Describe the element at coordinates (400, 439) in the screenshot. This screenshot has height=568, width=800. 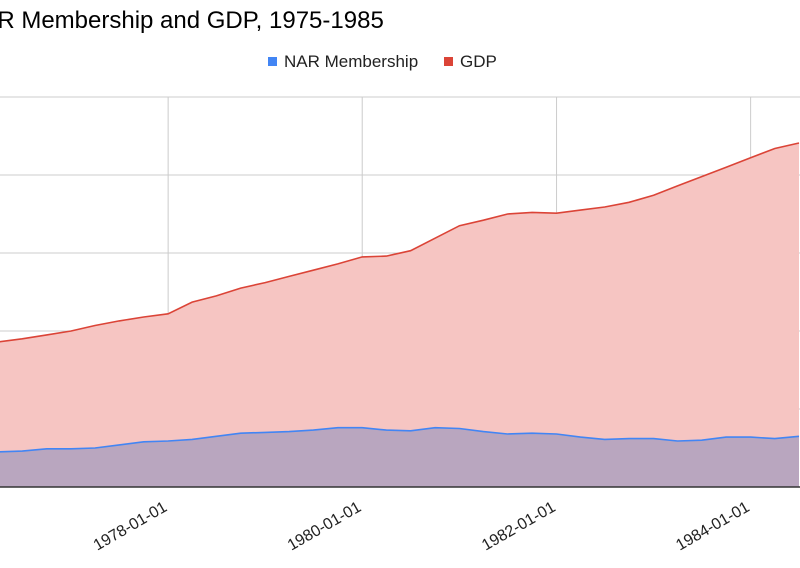
I see `line-nar-membership` at that location.